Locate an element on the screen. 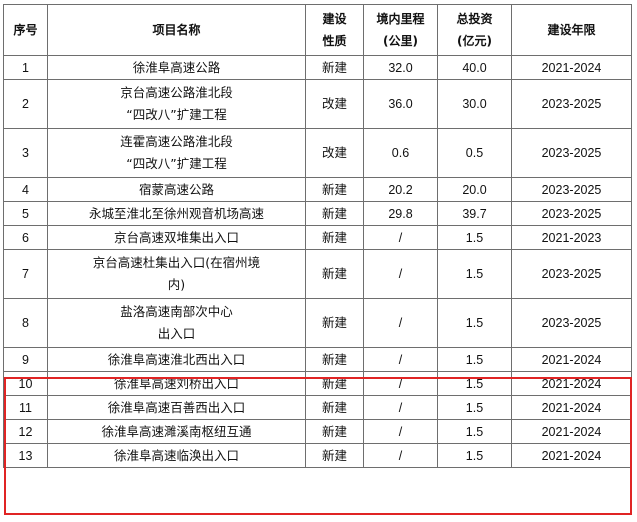 This screenshot has height=522, width=637. header-nature-line: 性质 is located at coordinates (334, 41).